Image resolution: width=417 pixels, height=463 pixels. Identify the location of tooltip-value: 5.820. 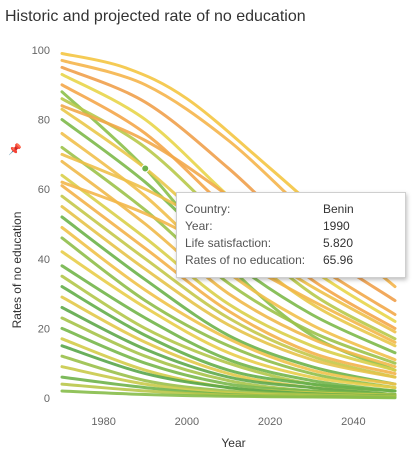
(338, 243).